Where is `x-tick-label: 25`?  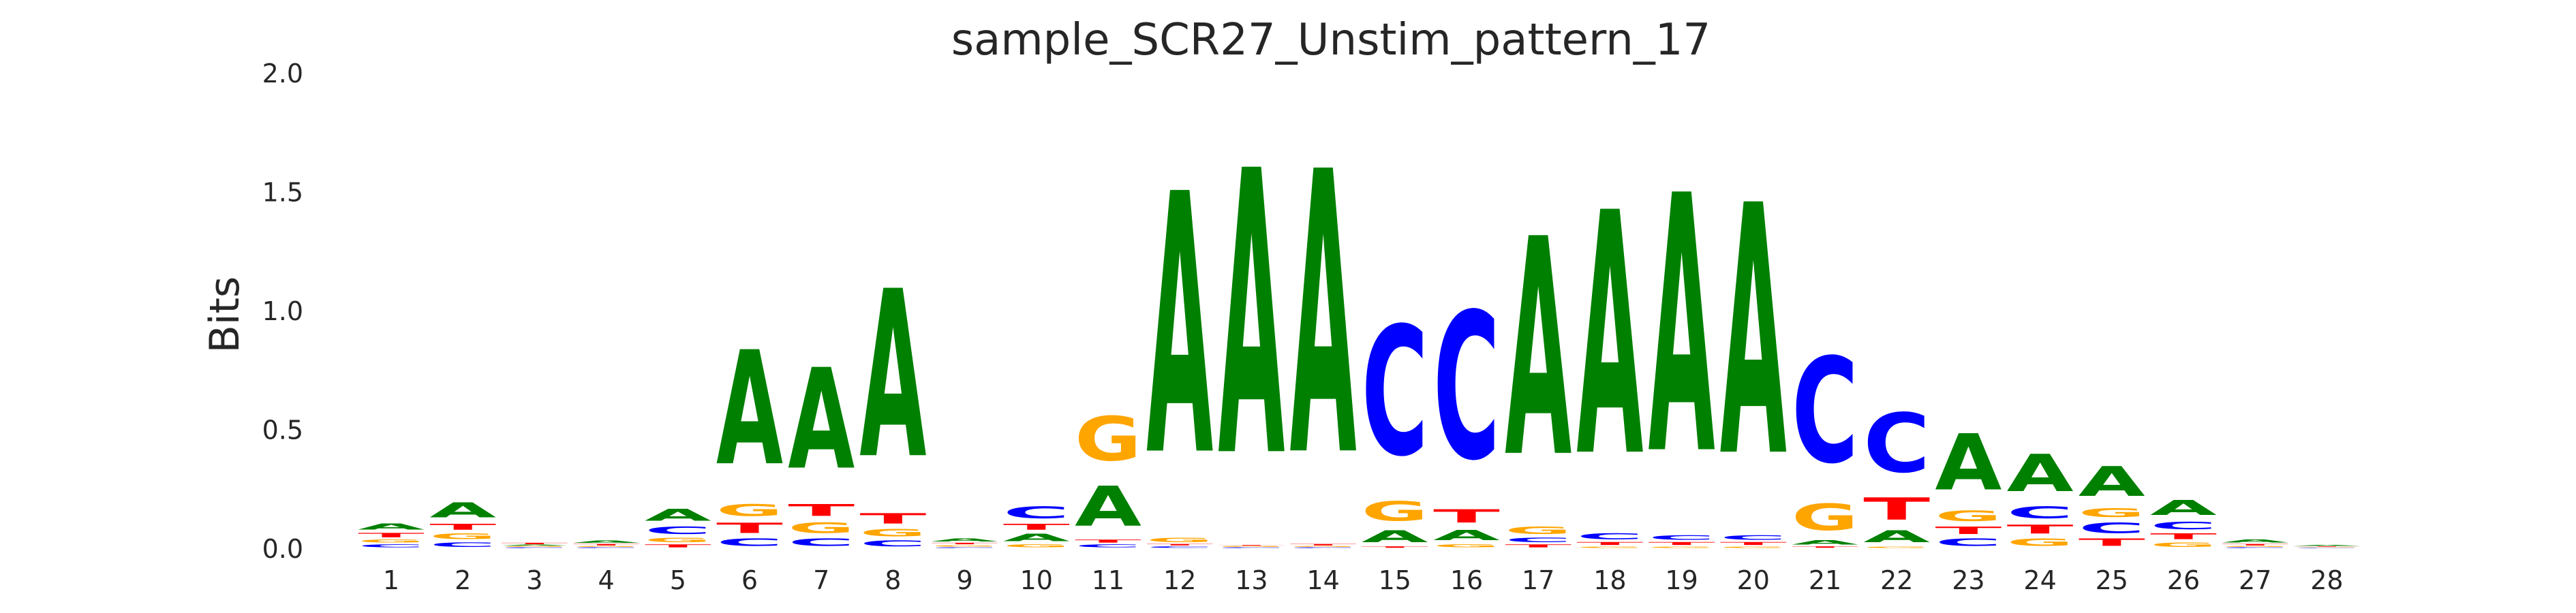
x-tick-label: 25 is located at coordinates (2112, 580).